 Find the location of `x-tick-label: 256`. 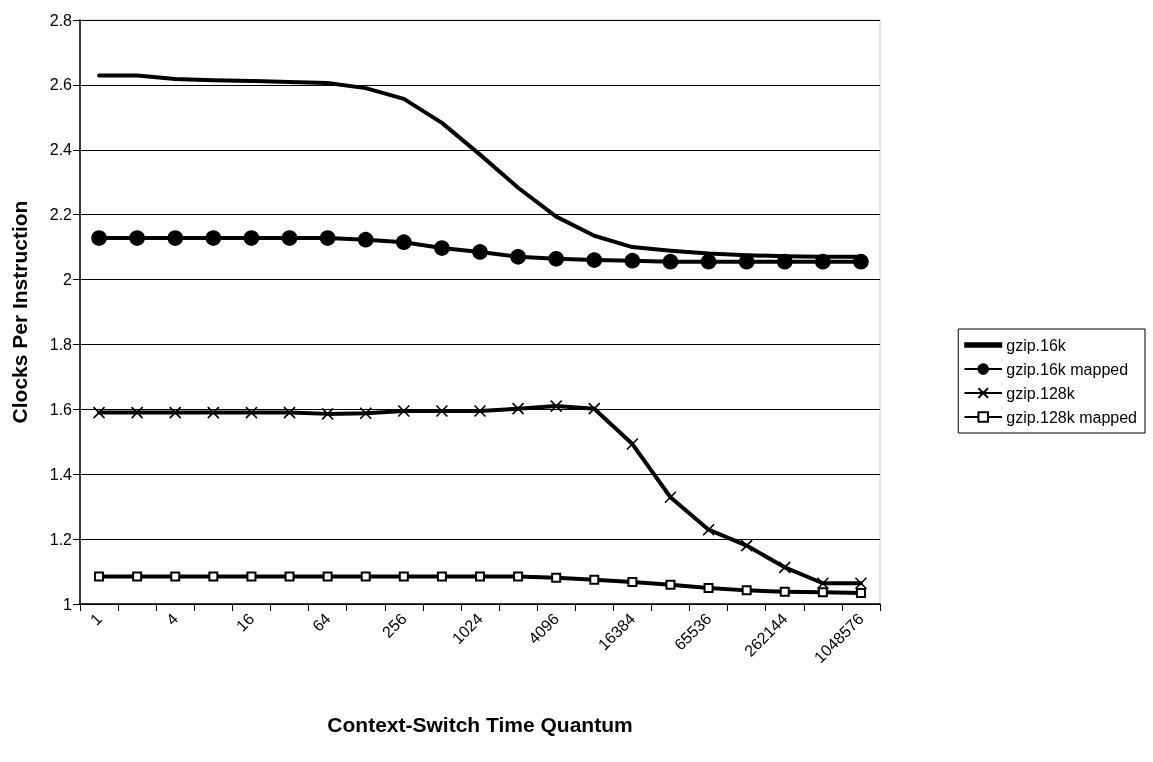

x-tick-label: 256 is located at coordinates (394, 625).